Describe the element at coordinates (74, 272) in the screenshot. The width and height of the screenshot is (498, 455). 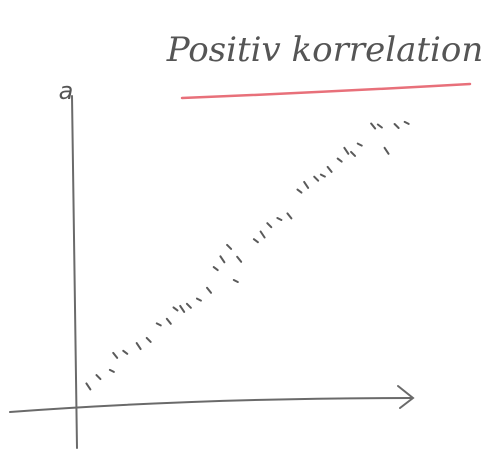
I see `y-axis` at that location.